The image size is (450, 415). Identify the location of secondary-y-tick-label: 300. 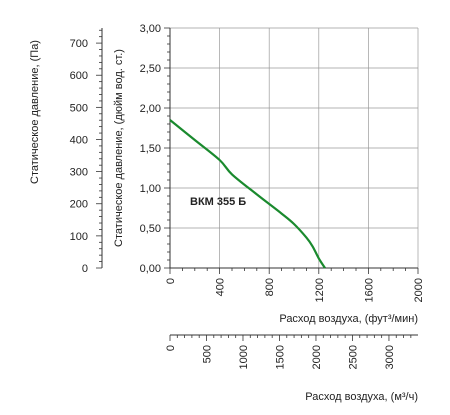
(79, 173).